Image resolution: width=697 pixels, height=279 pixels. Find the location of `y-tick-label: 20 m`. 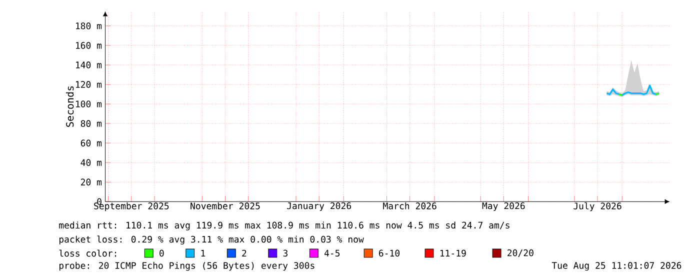

y-tick-label: 20 m is located at coordinates (91, 182).